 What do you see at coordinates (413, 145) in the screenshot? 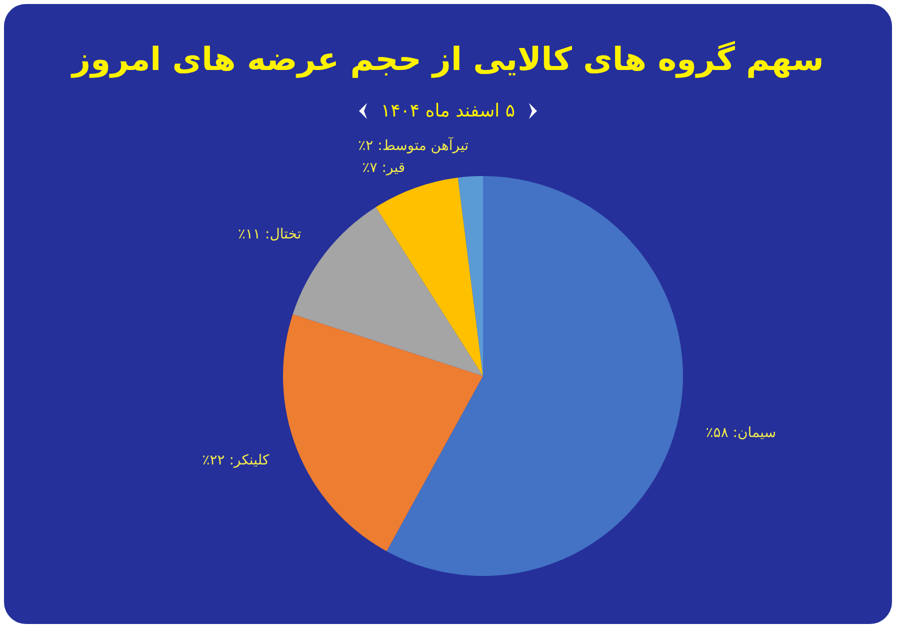
I see `slice-label: تیرآهن متوسط: ۲٪` at bounding box center [413, 145].